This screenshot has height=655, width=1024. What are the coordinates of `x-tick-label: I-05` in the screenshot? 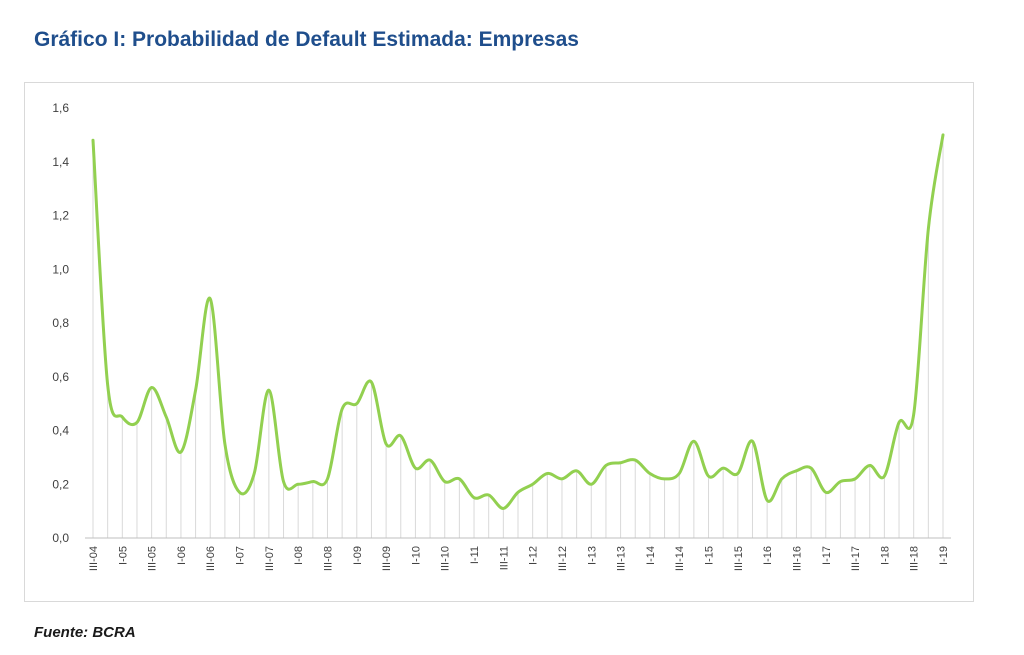 It's located at (123, 555).